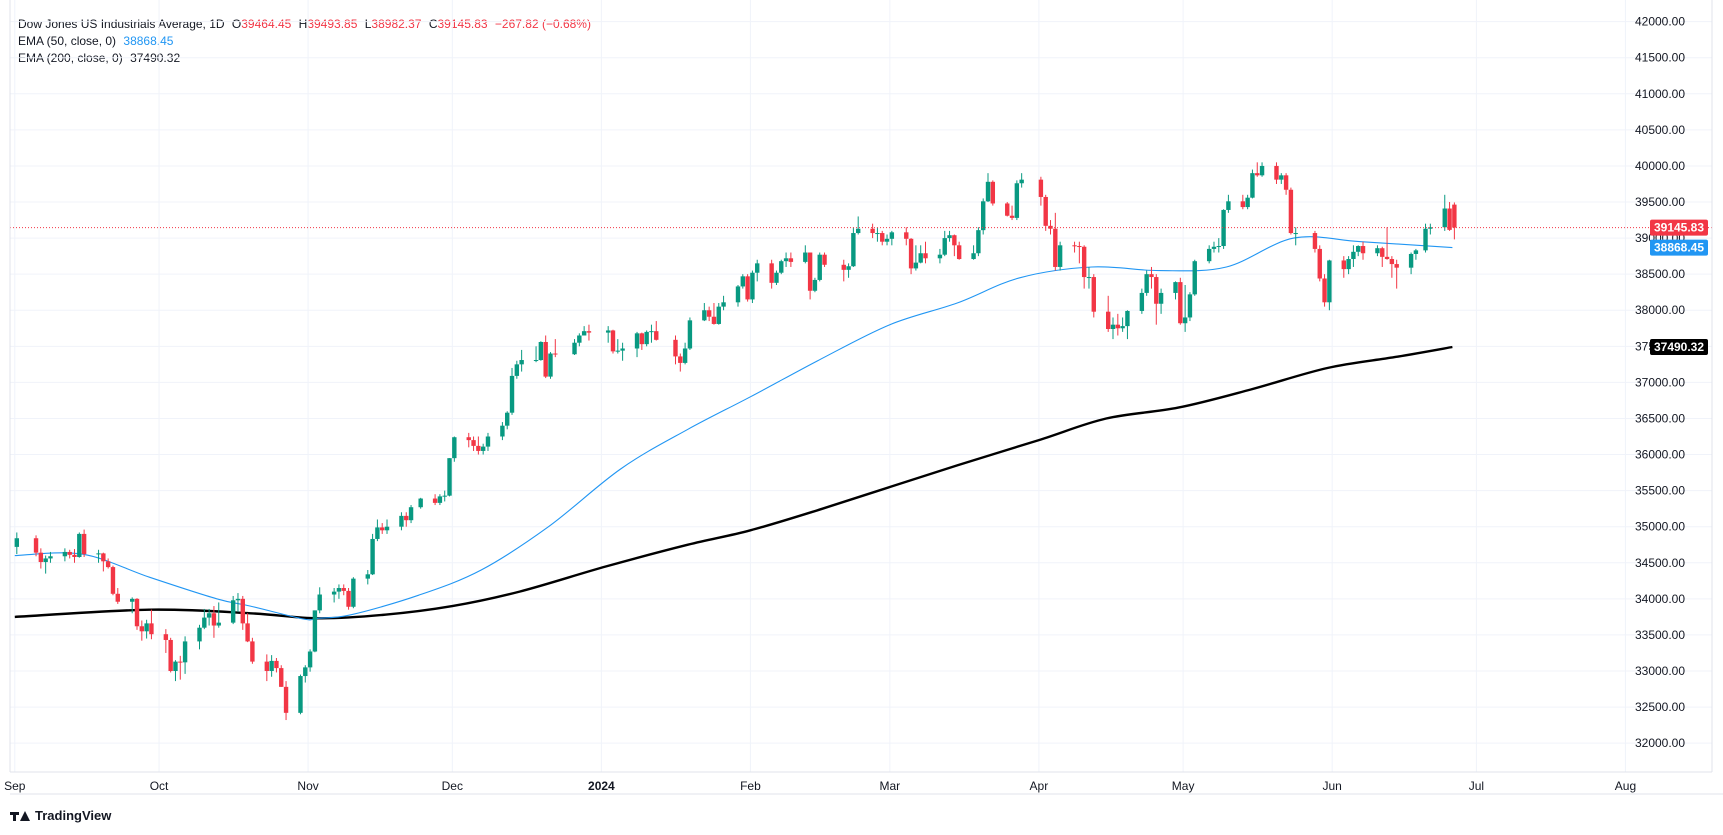  Describe the element at coordinates (67, 41) in the screenshot. I see `ema50-label: EMA (50, close, 0)` at that location.